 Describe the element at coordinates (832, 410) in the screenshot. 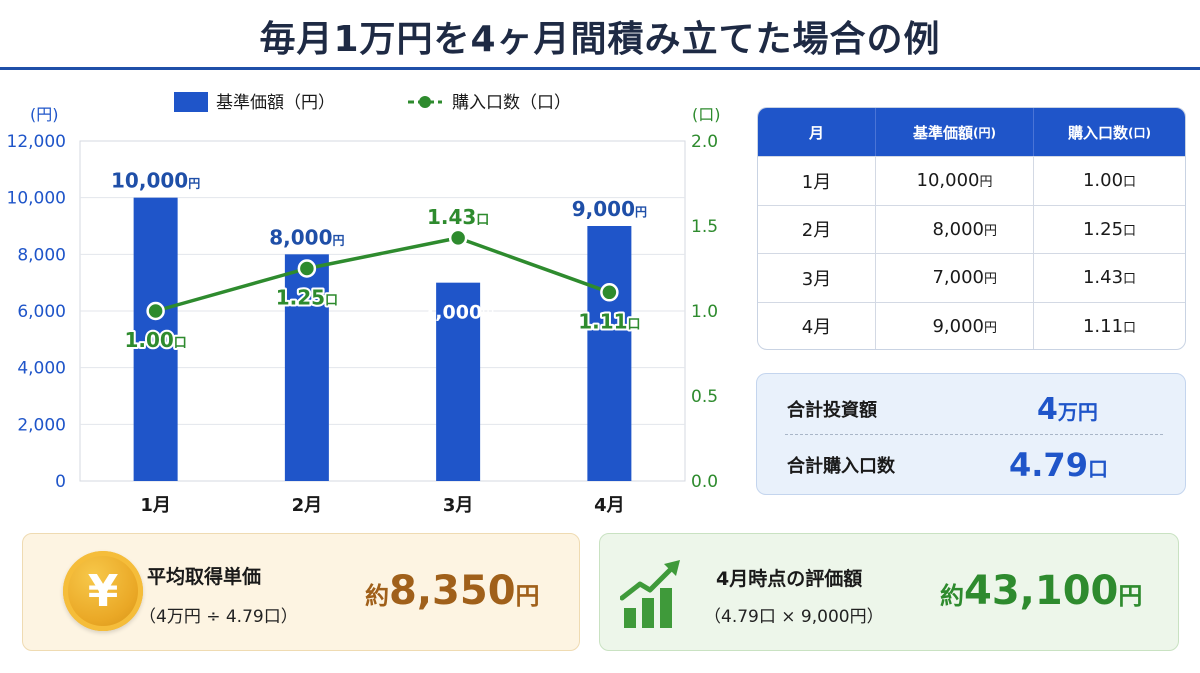

I see `total-investment-label: 合計投資額` at that location.